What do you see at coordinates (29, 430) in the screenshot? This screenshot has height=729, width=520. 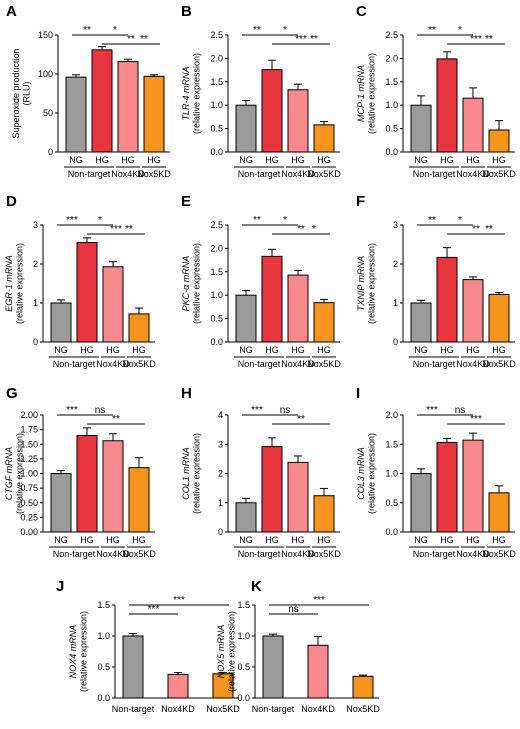 I see `y-tick-label: 1.75` at bounding box center [29, 430].